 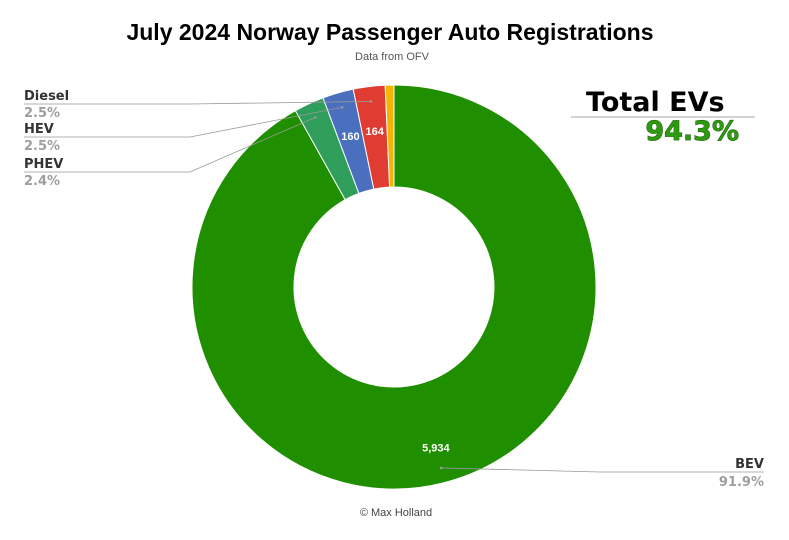 What do you see at coordinates (197, 103) in the screenshot?
I see `leader-line-diesel` at bounding box center [197, 103].